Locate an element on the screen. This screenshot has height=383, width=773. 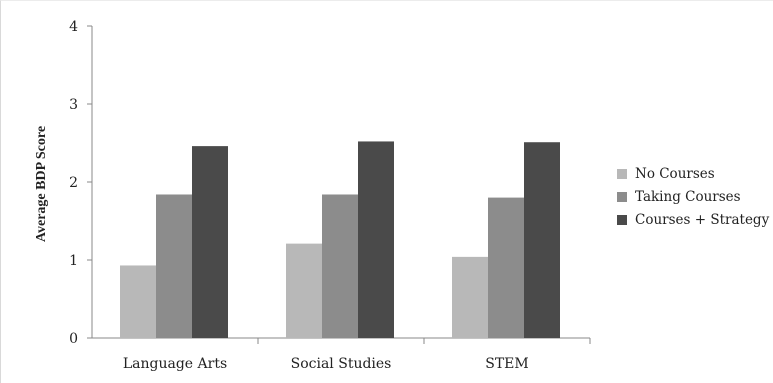
bar-no-courses-social-studies is located at coordinates (304, 290).